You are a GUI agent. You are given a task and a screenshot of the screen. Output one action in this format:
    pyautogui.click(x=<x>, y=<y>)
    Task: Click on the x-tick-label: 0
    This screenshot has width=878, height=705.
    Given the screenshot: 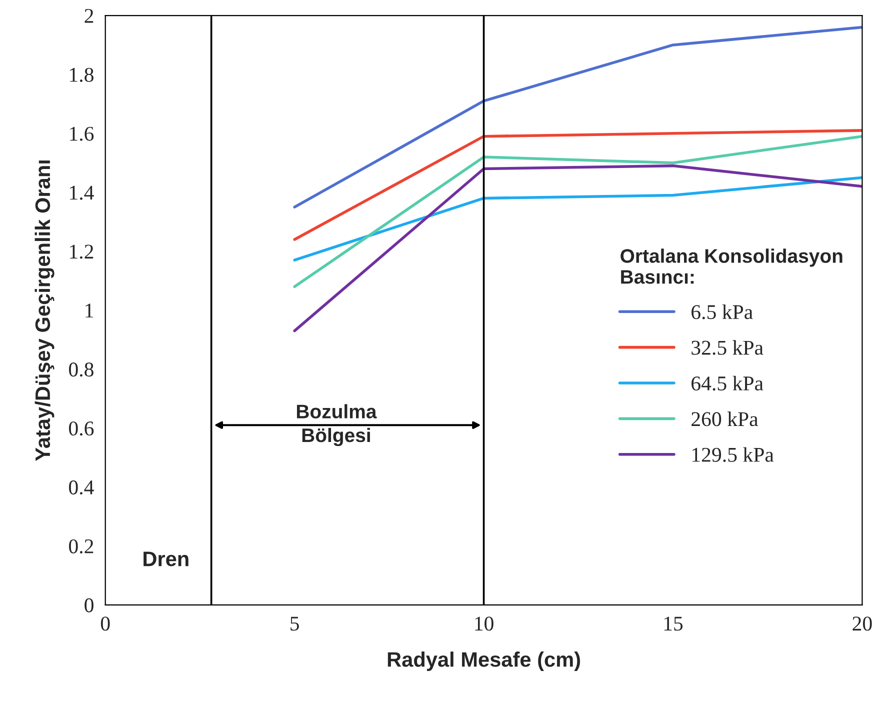 What is the action you would take?
    pyautogui.click(x=105, y=623)
    